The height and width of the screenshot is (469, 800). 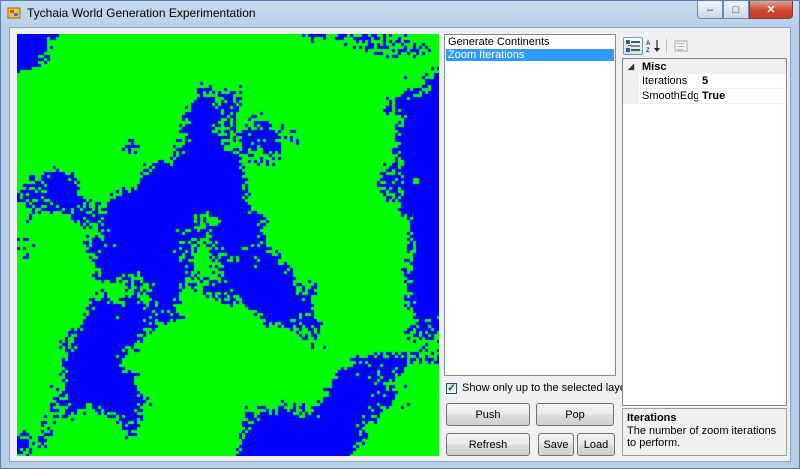 What do you see at coordinates (654, 66) in the screenshot?
I see `category-name: Misc` at bounding box center [654, 66].